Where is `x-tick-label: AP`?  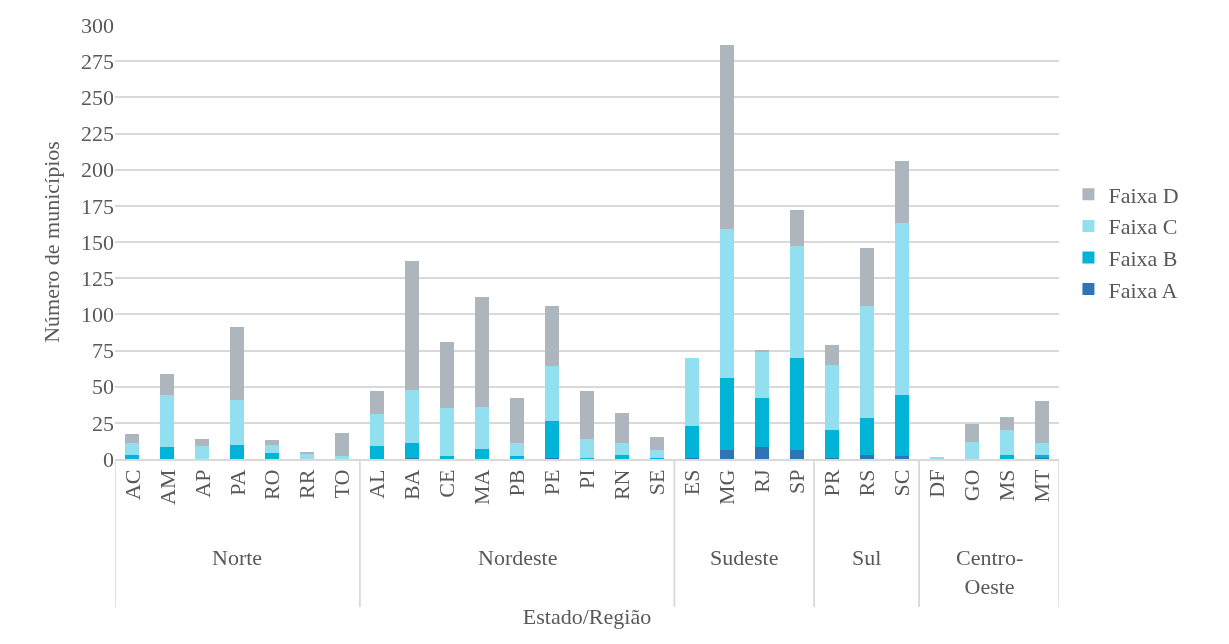
x-tick-label: AP is located at coordinates (202, 483).